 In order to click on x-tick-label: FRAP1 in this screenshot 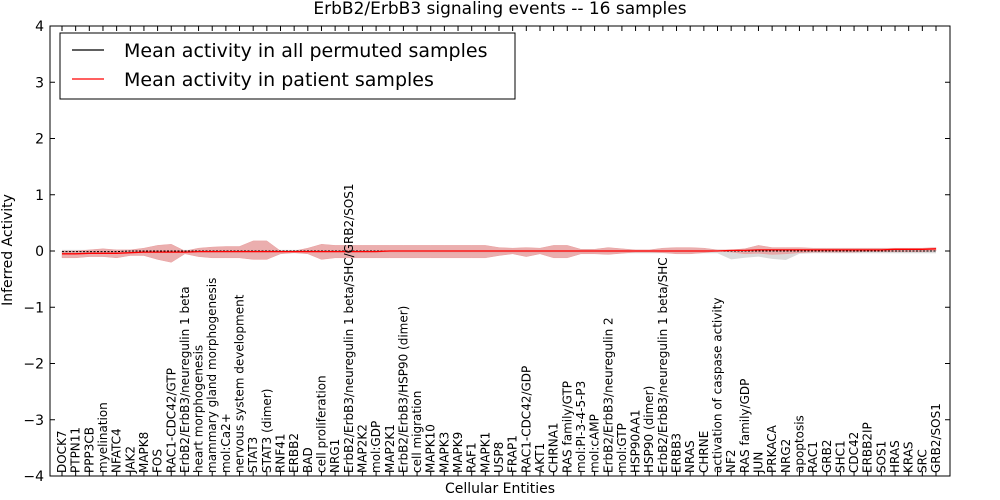, I will do `click(513, 454)`.